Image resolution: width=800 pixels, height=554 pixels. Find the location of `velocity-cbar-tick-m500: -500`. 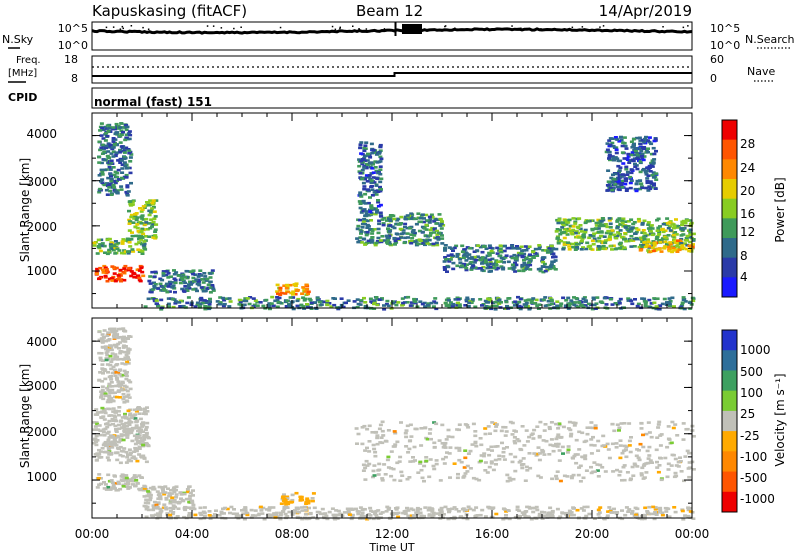

velocity-cbar-tick-m500: -500 is located at coordinates (753, 478).